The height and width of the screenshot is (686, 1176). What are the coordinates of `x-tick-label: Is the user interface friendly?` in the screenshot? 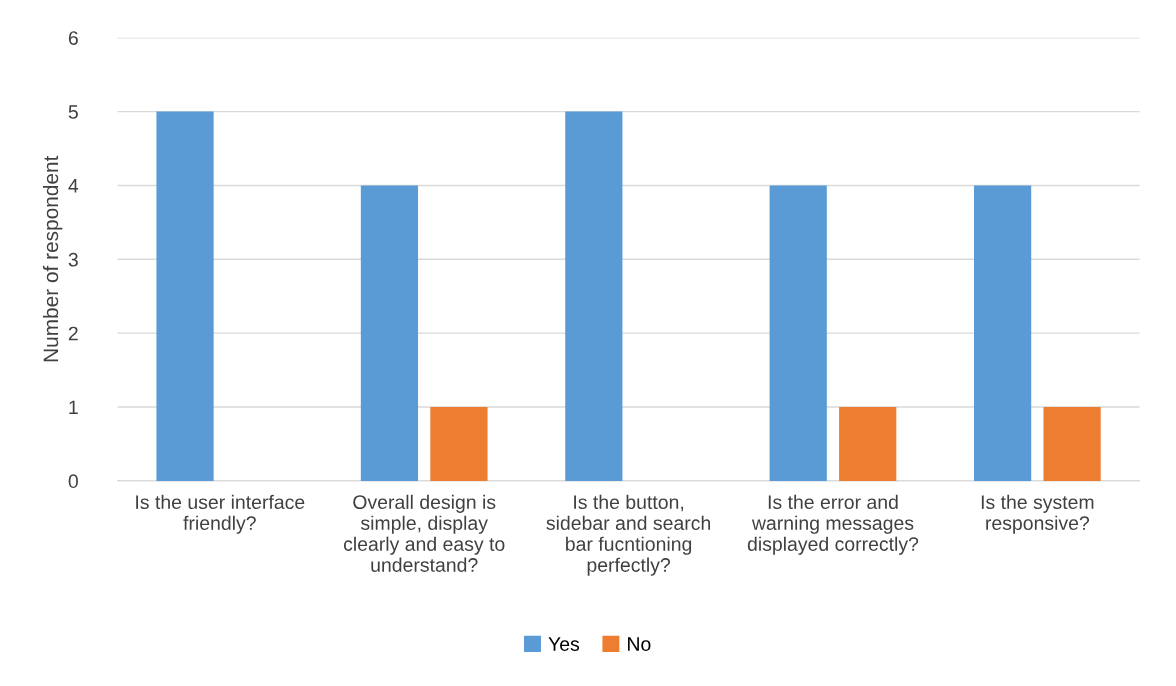 It's located at (220, 514).